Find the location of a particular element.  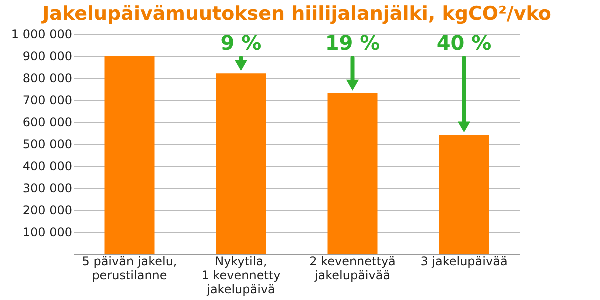

y-tick-label: 1 000 000 is located at coordinates (41, 35).